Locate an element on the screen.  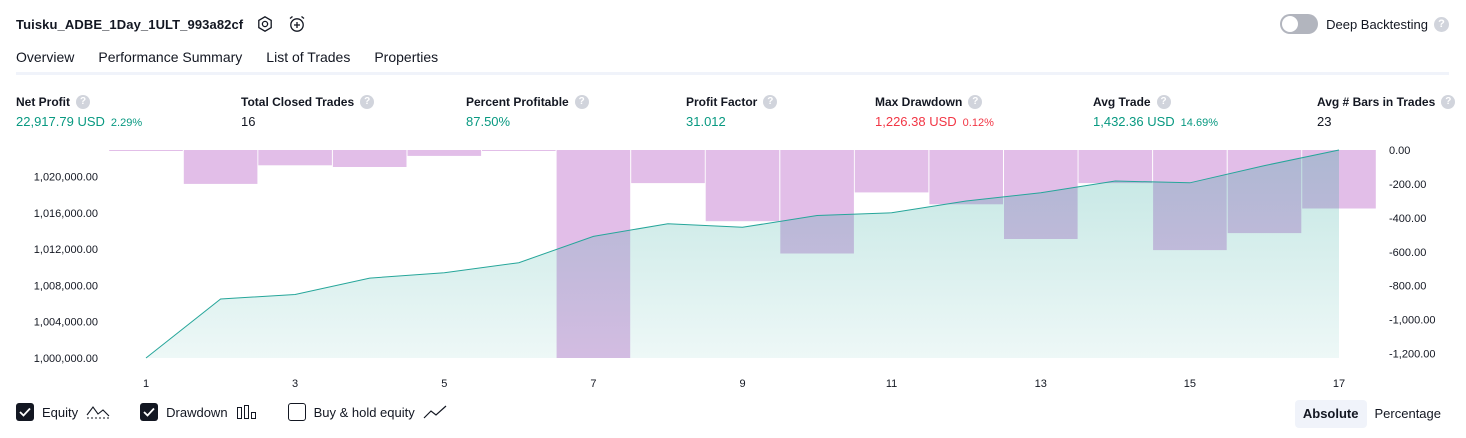
alarm-clock-plus-icon-graphic is located at coordinates (297, 23).